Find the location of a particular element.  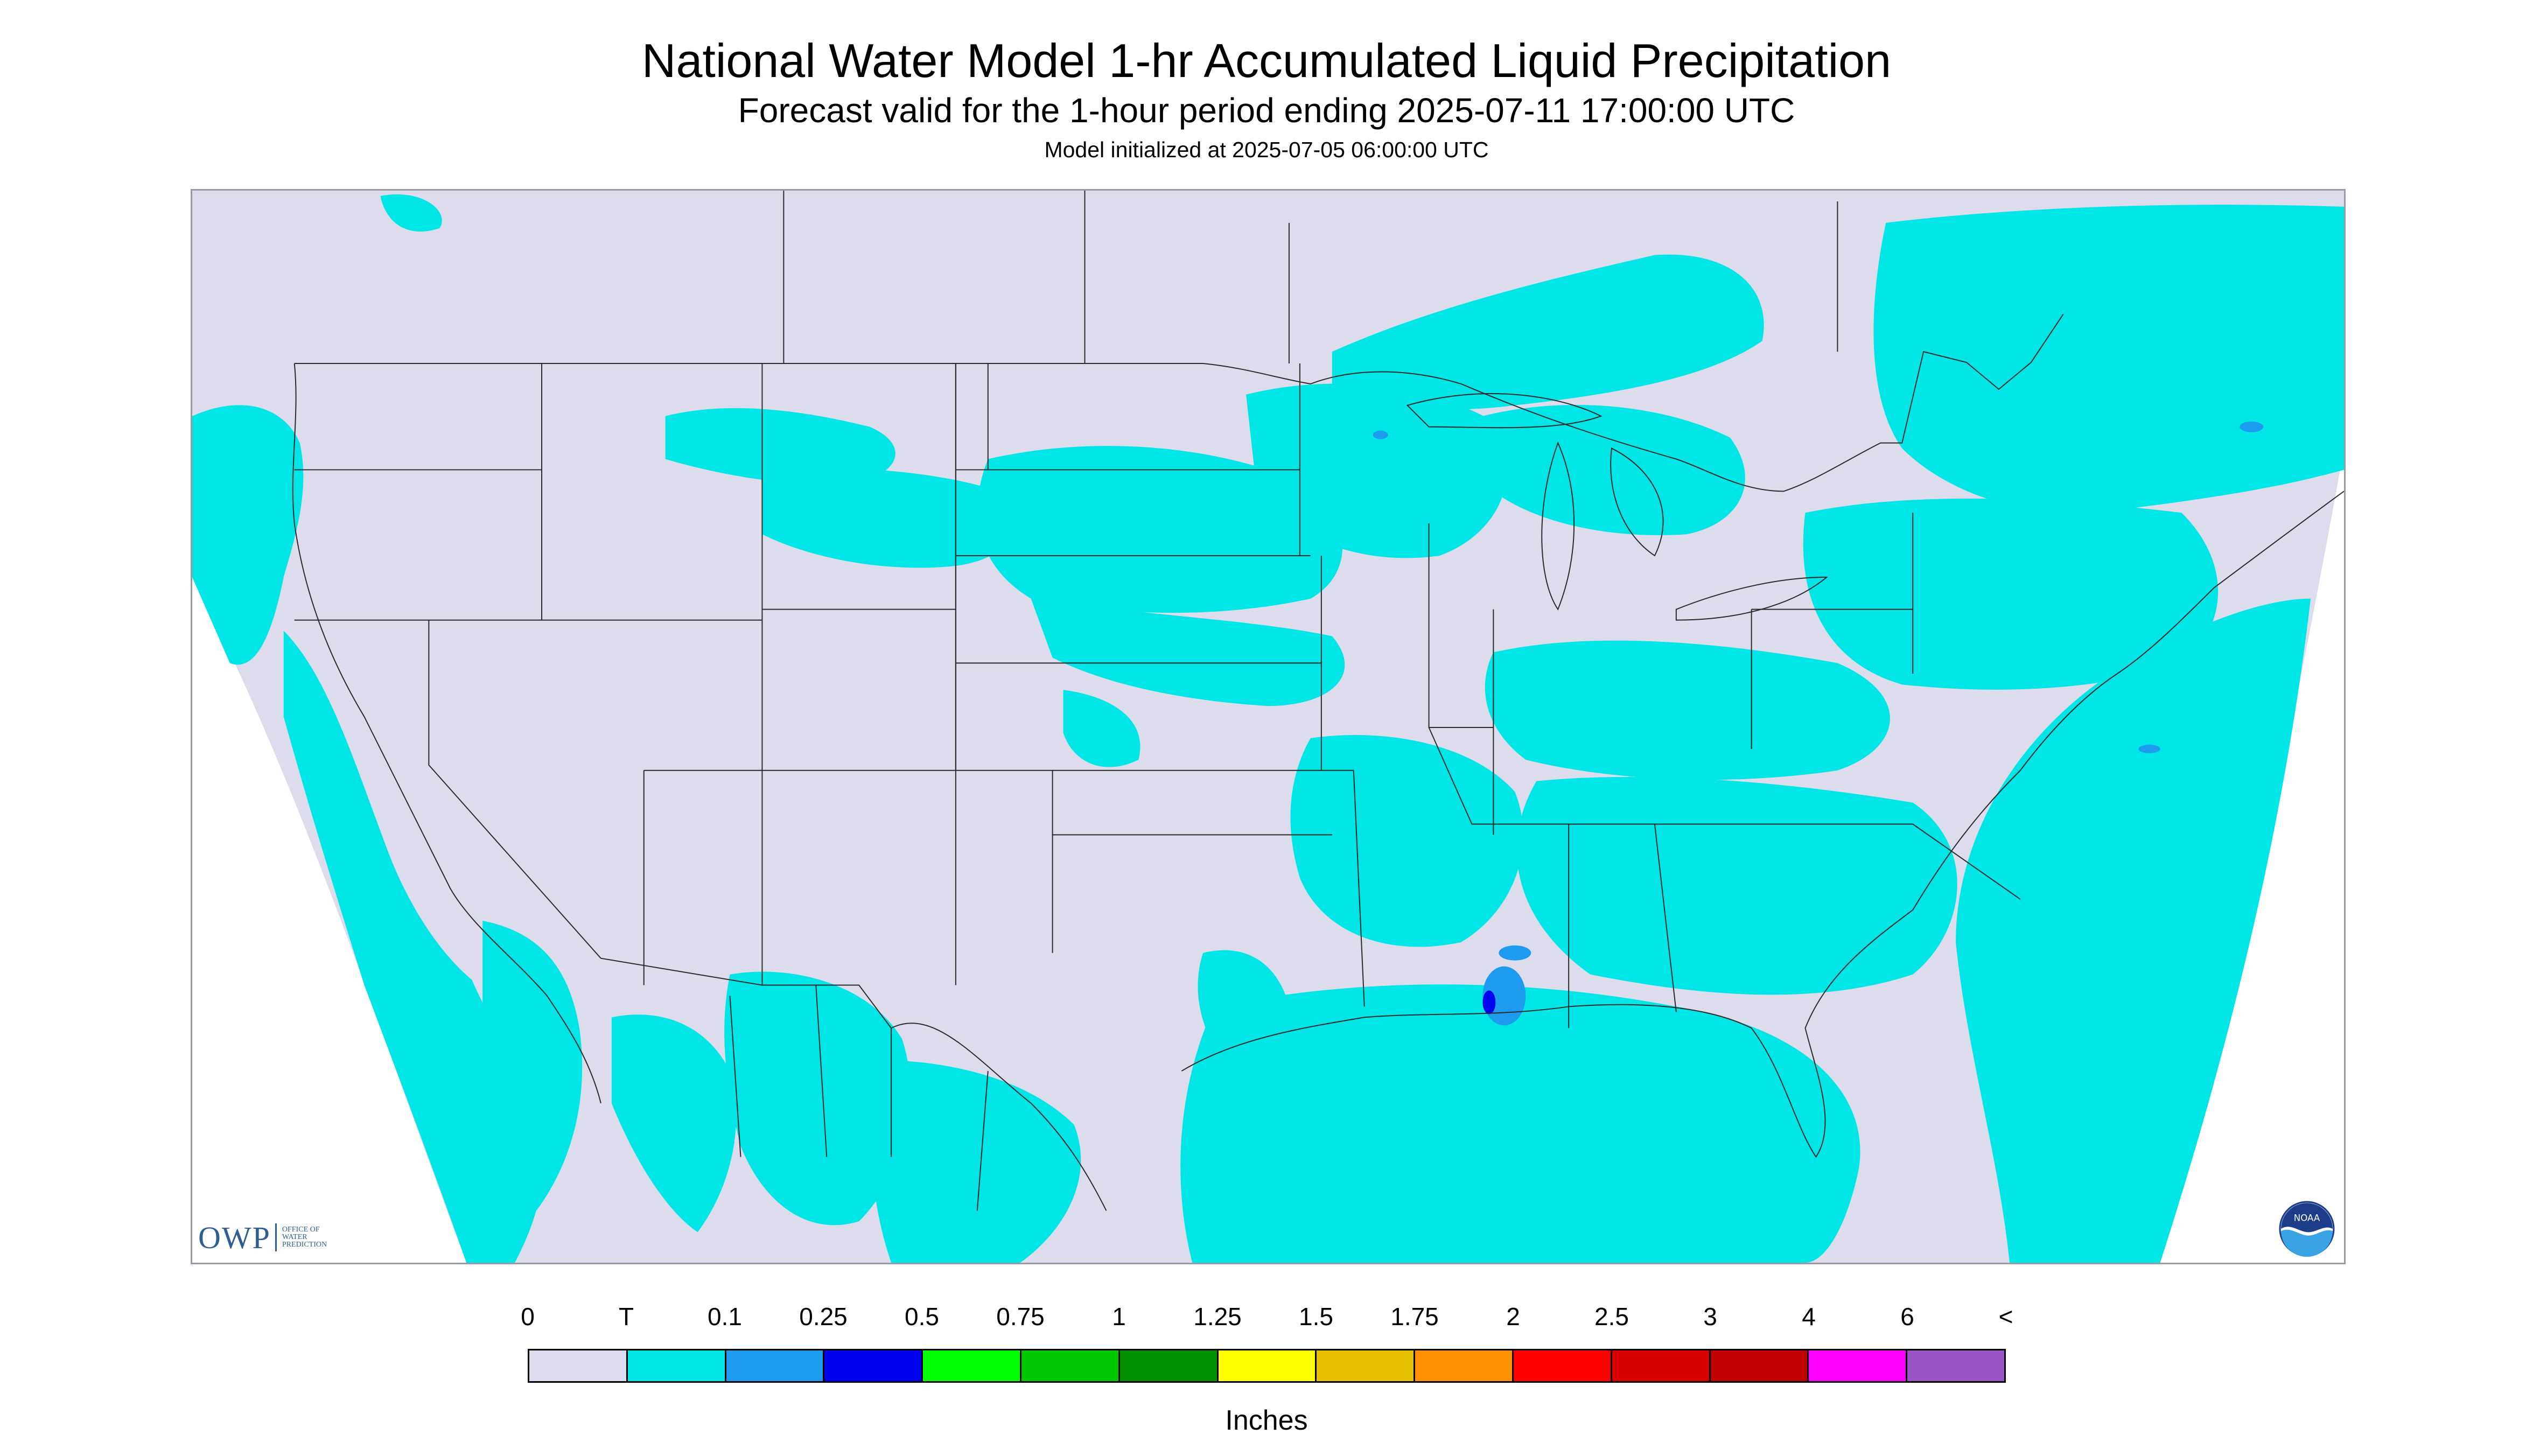

legend-label: 1 is located at coordinates (1119, 1317).